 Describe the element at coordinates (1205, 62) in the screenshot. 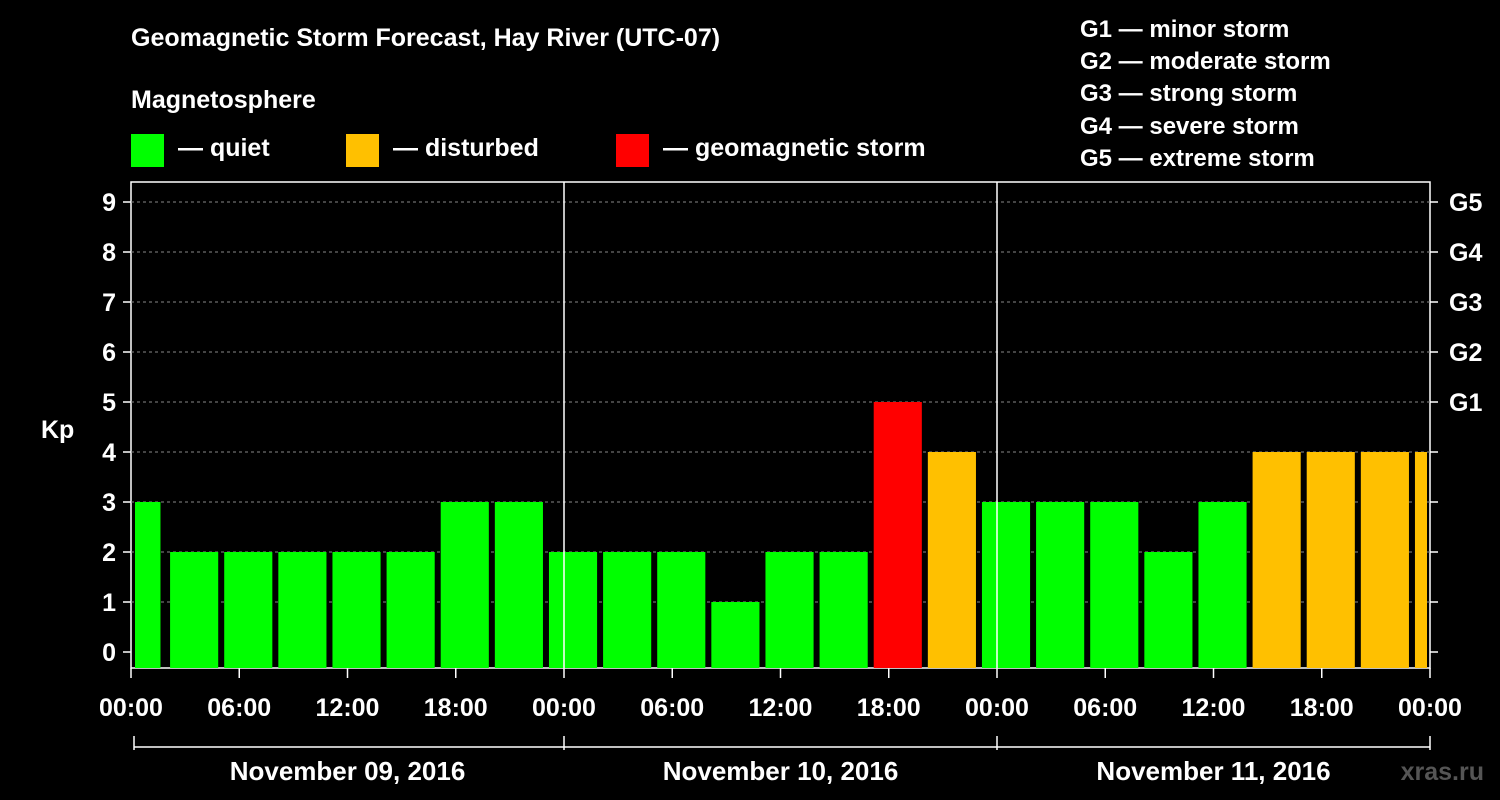

I see `storm-scale-g2: G2 — moderate storm` at that location.